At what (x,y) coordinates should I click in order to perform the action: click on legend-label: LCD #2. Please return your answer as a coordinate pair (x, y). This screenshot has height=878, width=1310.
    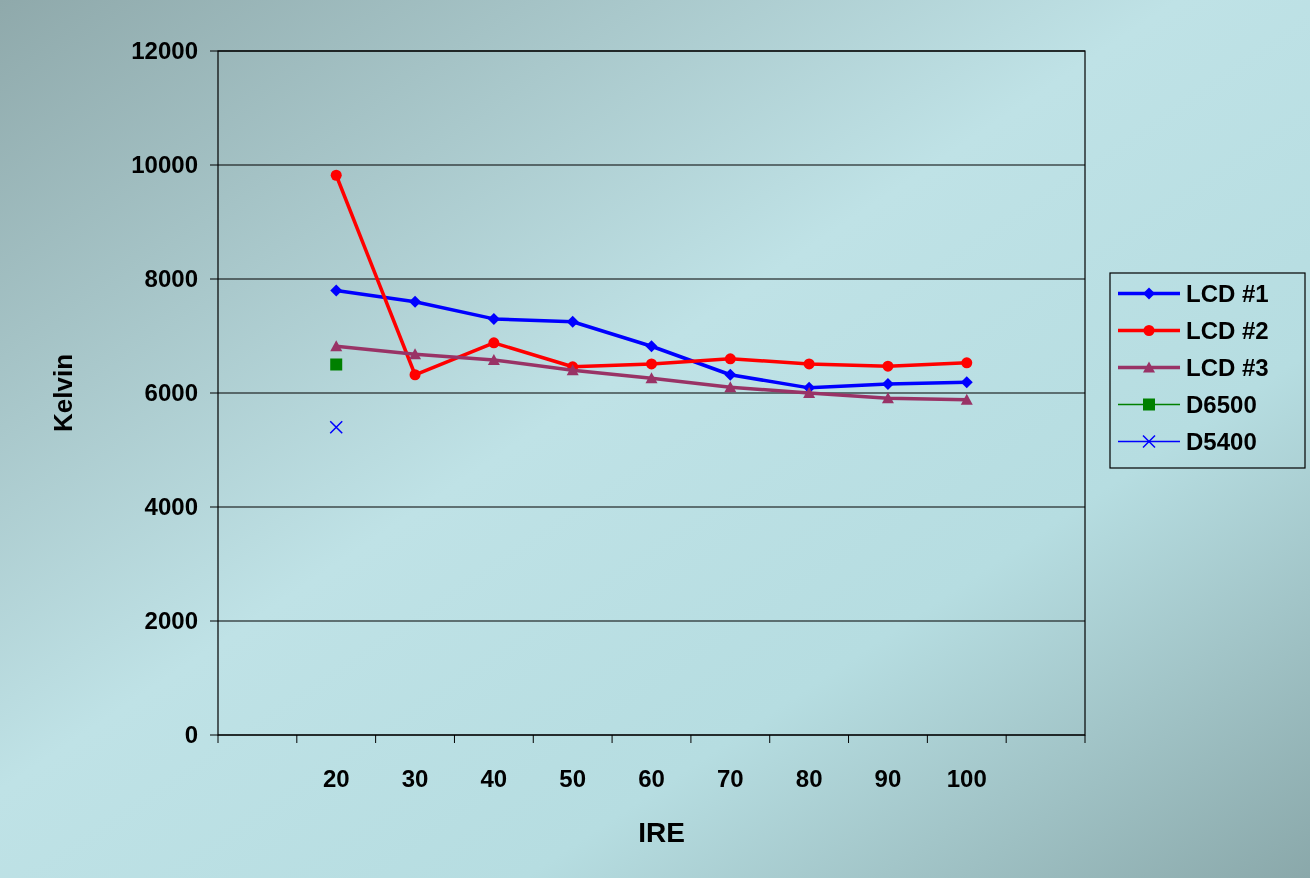
    Looking at the image, I should click on (1227, 330).